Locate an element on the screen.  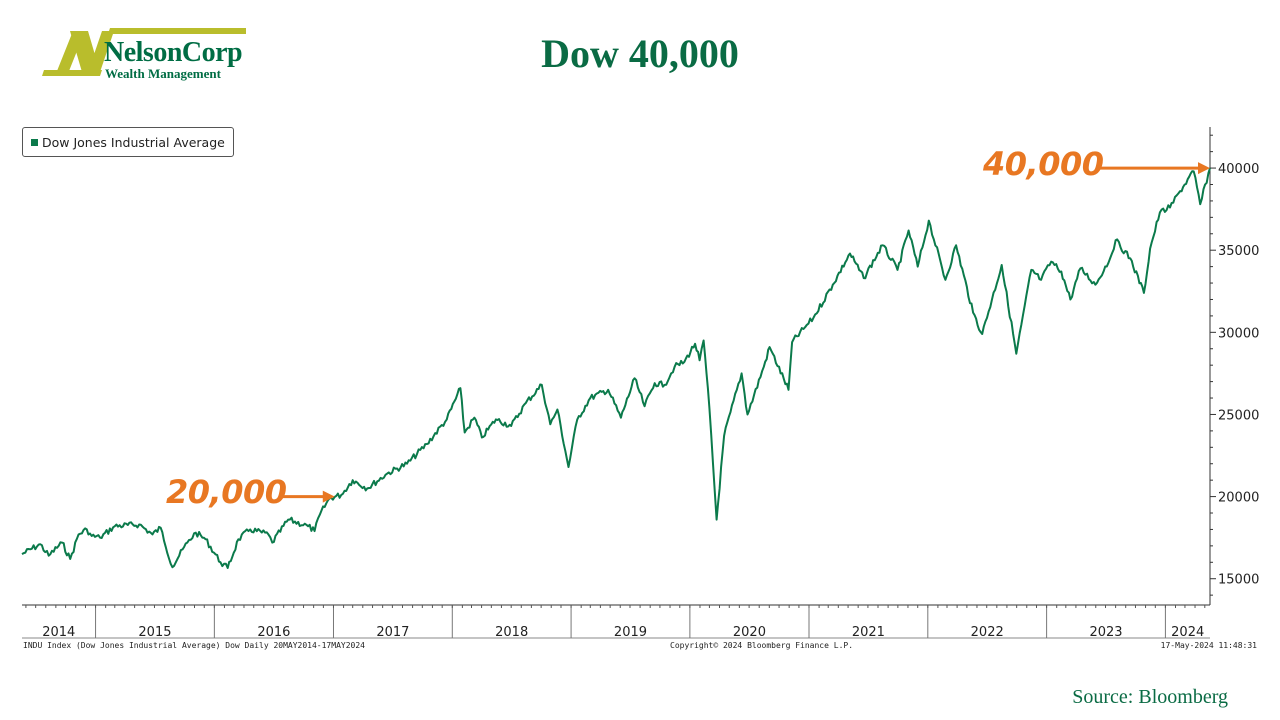
footer-timestamp: 17-May-2024 11:48:31 is located at coordinates (1208, 645).